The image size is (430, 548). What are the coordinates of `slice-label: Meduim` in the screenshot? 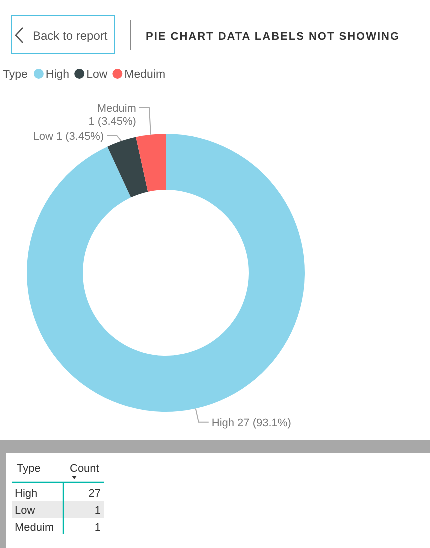 It's located at (116, 108).